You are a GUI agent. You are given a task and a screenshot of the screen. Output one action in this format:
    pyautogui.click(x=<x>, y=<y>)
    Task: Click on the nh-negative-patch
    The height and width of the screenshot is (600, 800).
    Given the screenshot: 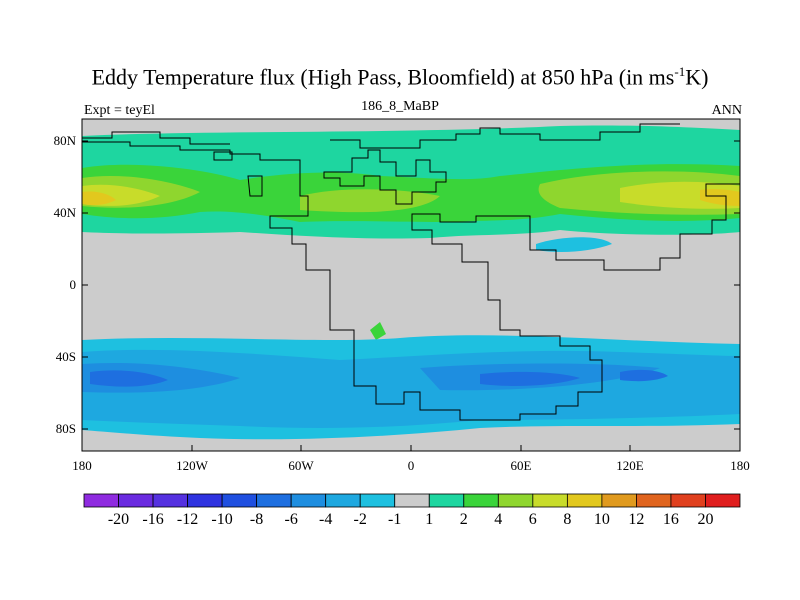 What is the action you would take?
    pyautogui.click(x=574, y=244)
    